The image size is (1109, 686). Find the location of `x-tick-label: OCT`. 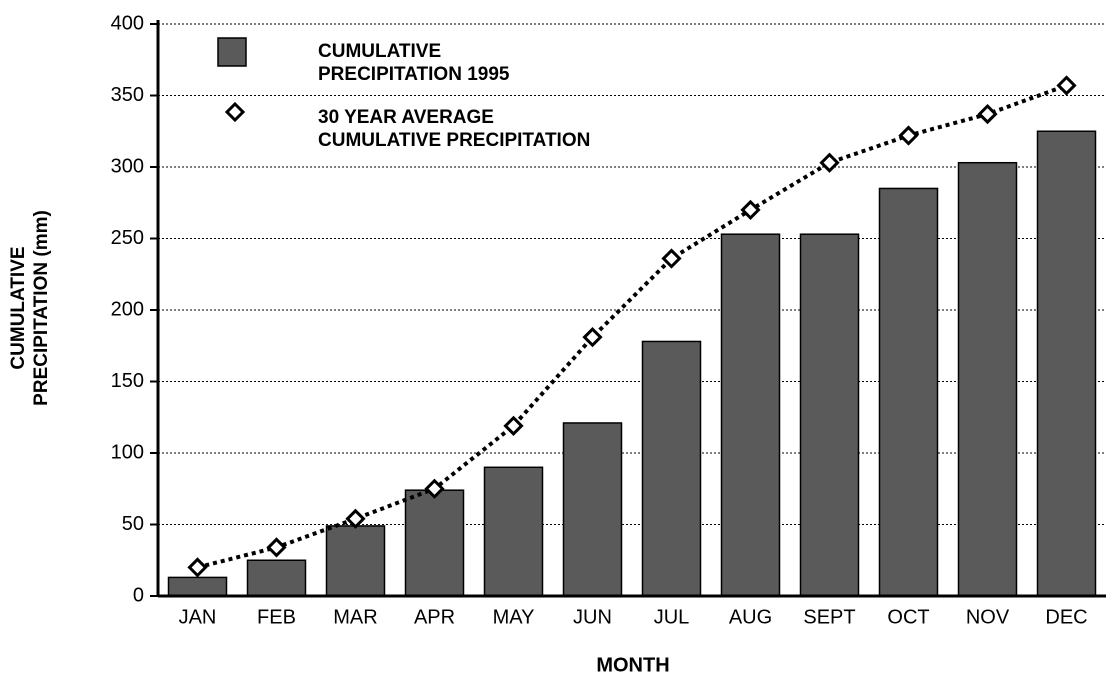

x-tick-label: OCT is located at coordinates (908, 617).